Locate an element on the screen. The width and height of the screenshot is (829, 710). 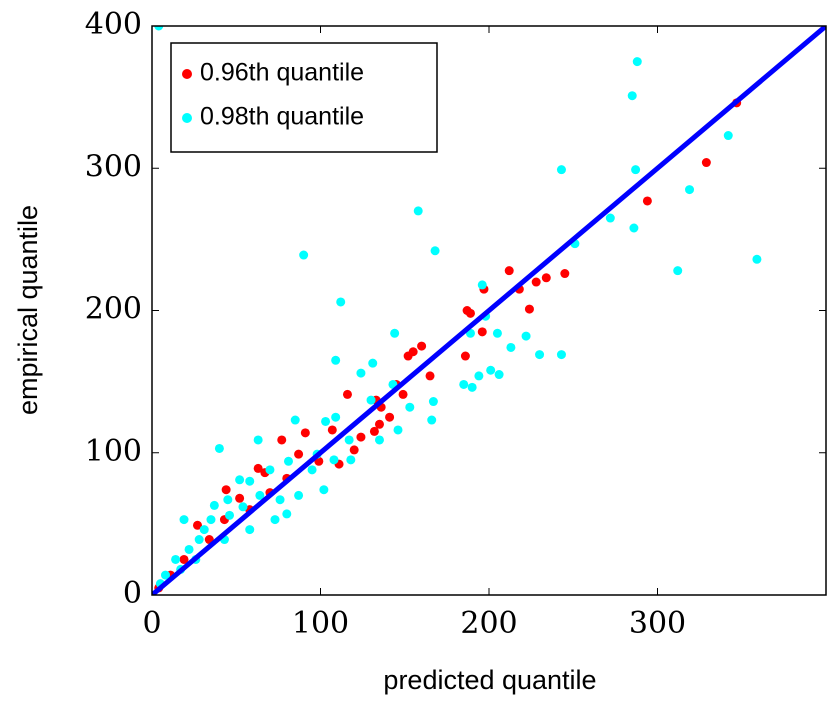
y-tick-label: 100 is located at coordinates (113, 451).